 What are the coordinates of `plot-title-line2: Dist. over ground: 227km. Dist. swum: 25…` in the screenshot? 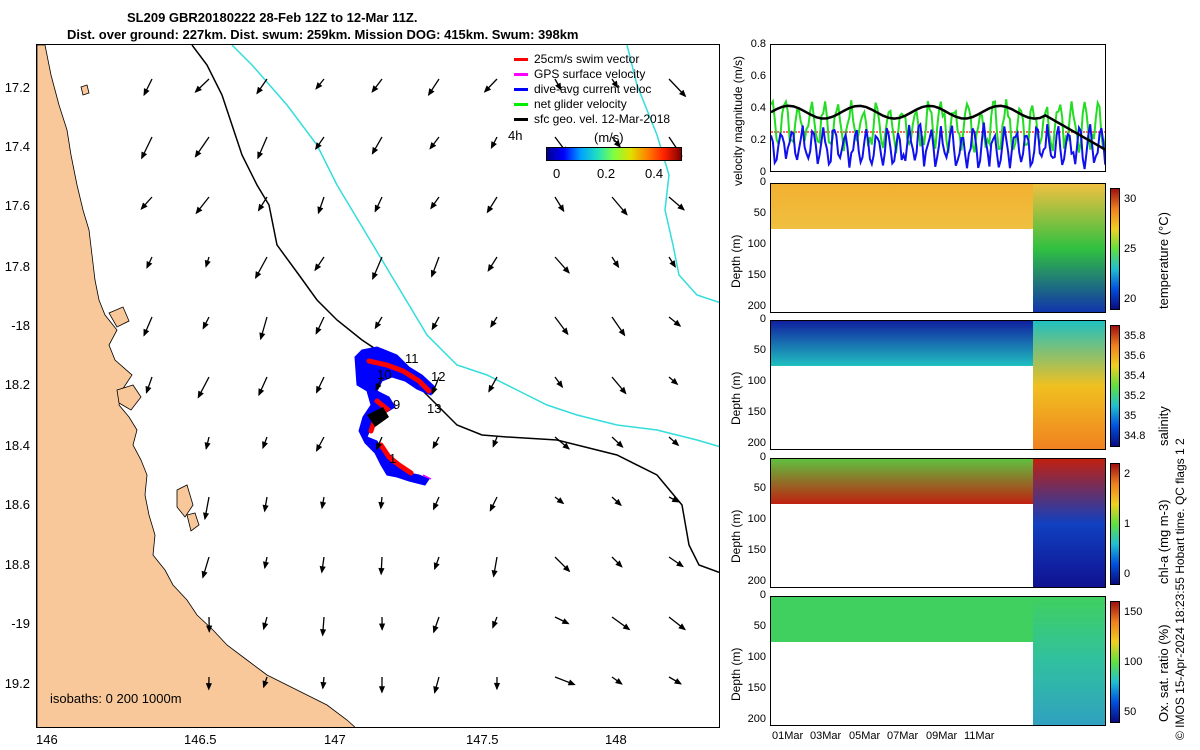 It's located at (323, 34).